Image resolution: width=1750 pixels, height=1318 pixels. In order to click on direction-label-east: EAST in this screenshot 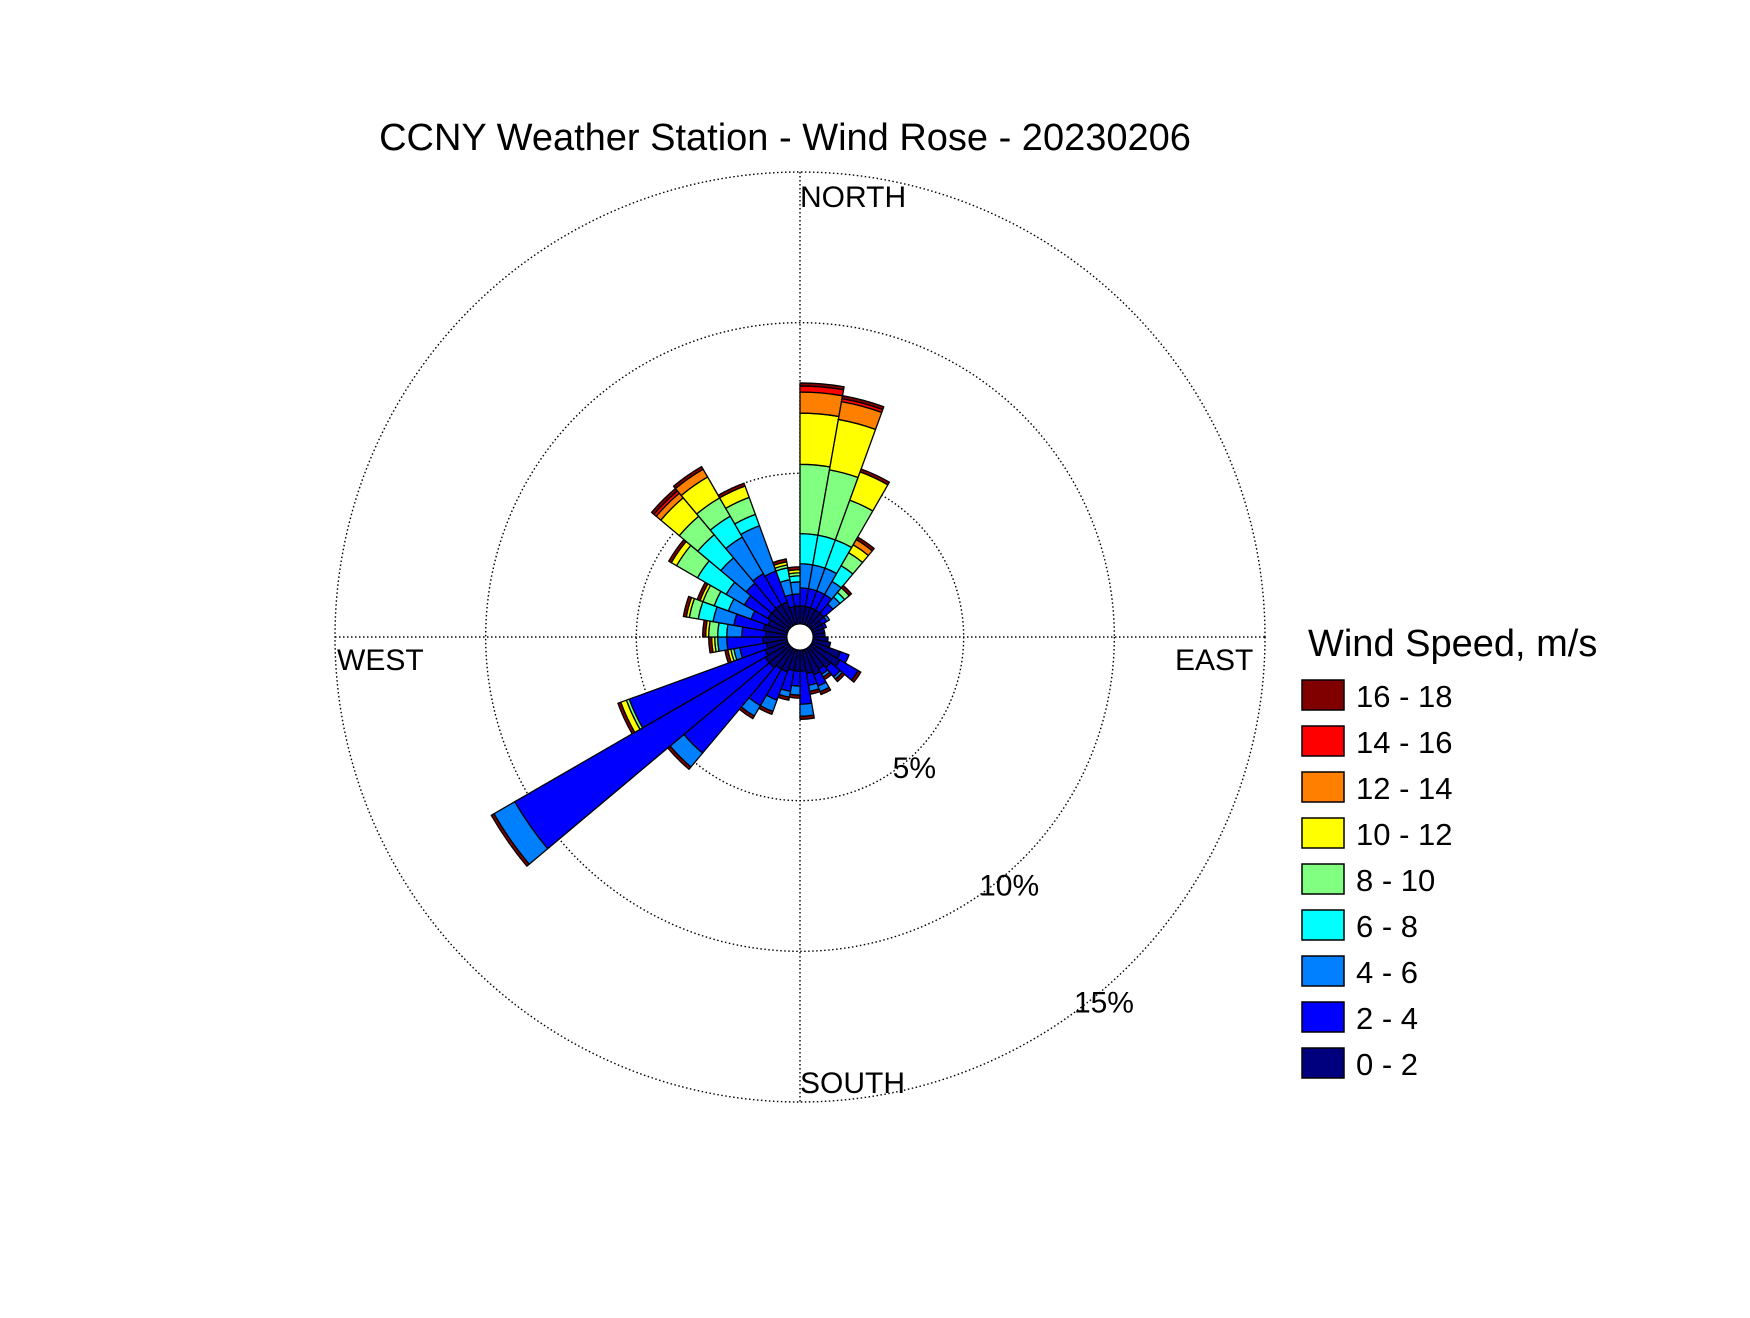, I will do `click(1214, 660)`.